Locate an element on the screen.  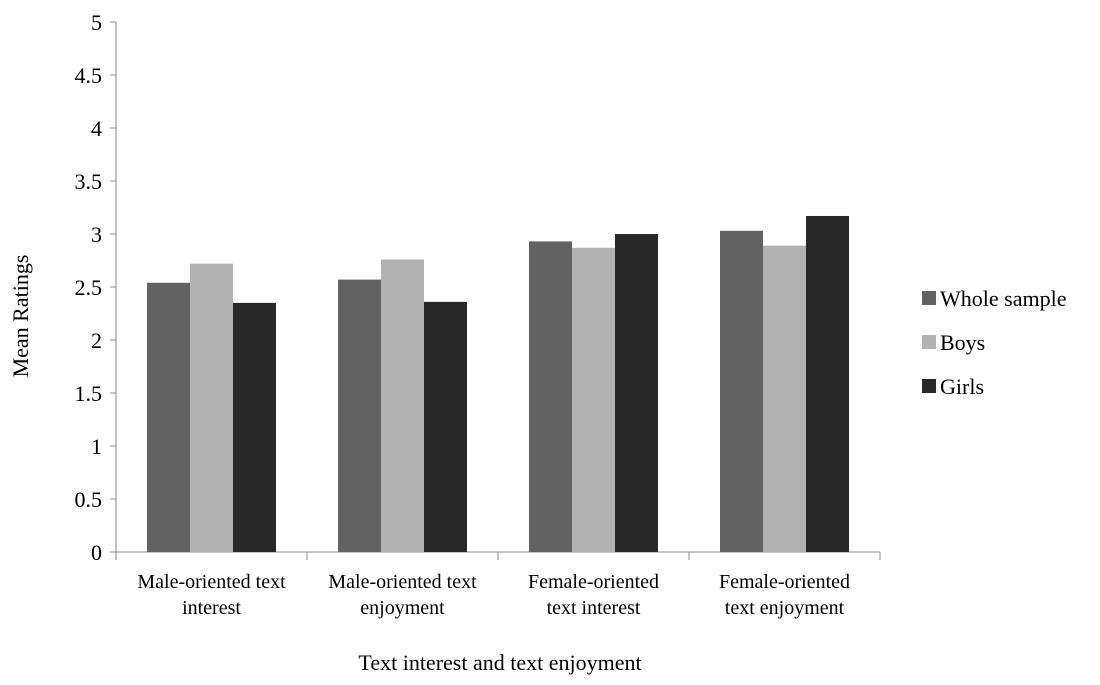
y-tick-label: 4 is located at coordinates (96, 128).